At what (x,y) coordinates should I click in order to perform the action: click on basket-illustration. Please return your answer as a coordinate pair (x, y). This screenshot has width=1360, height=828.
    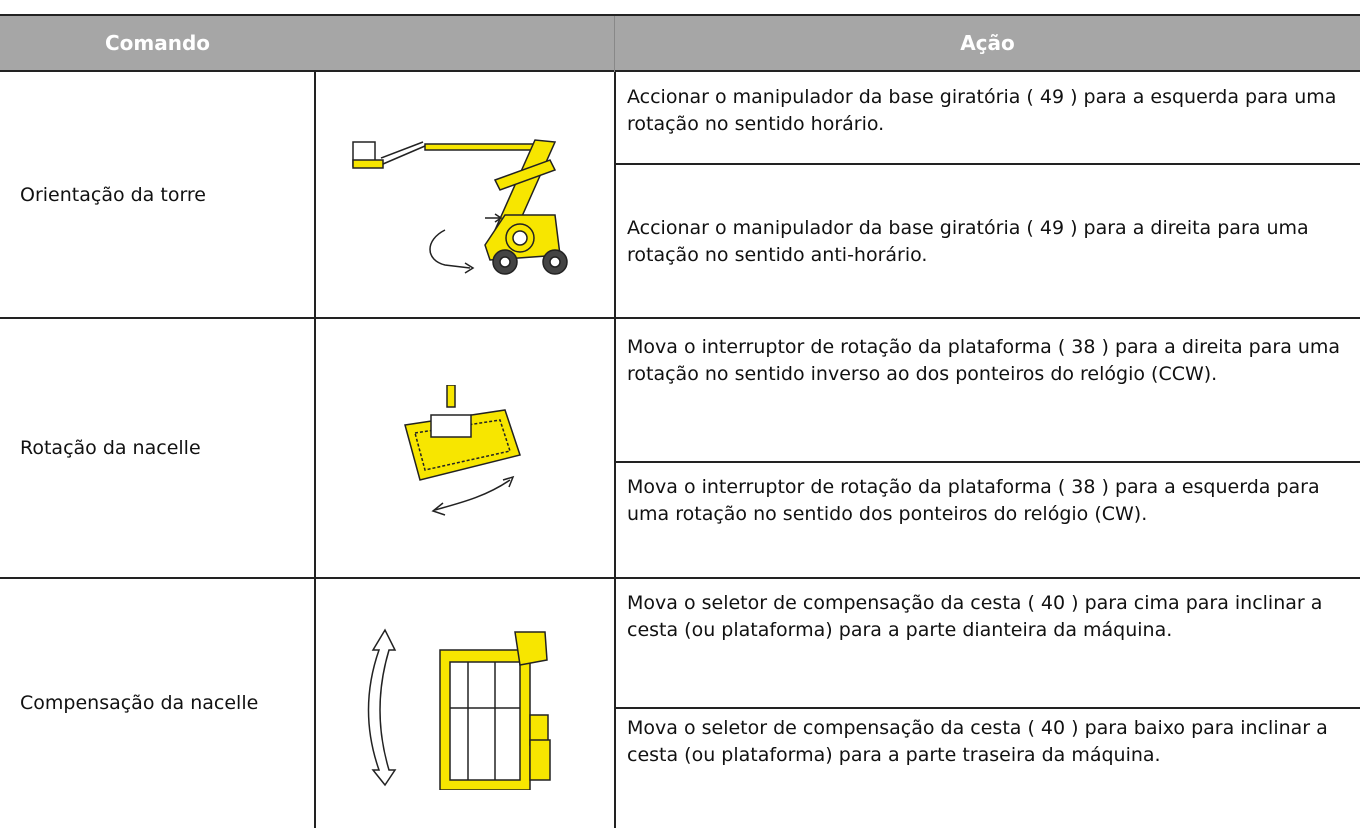
    Looking at the image, I should click on (459, 709).